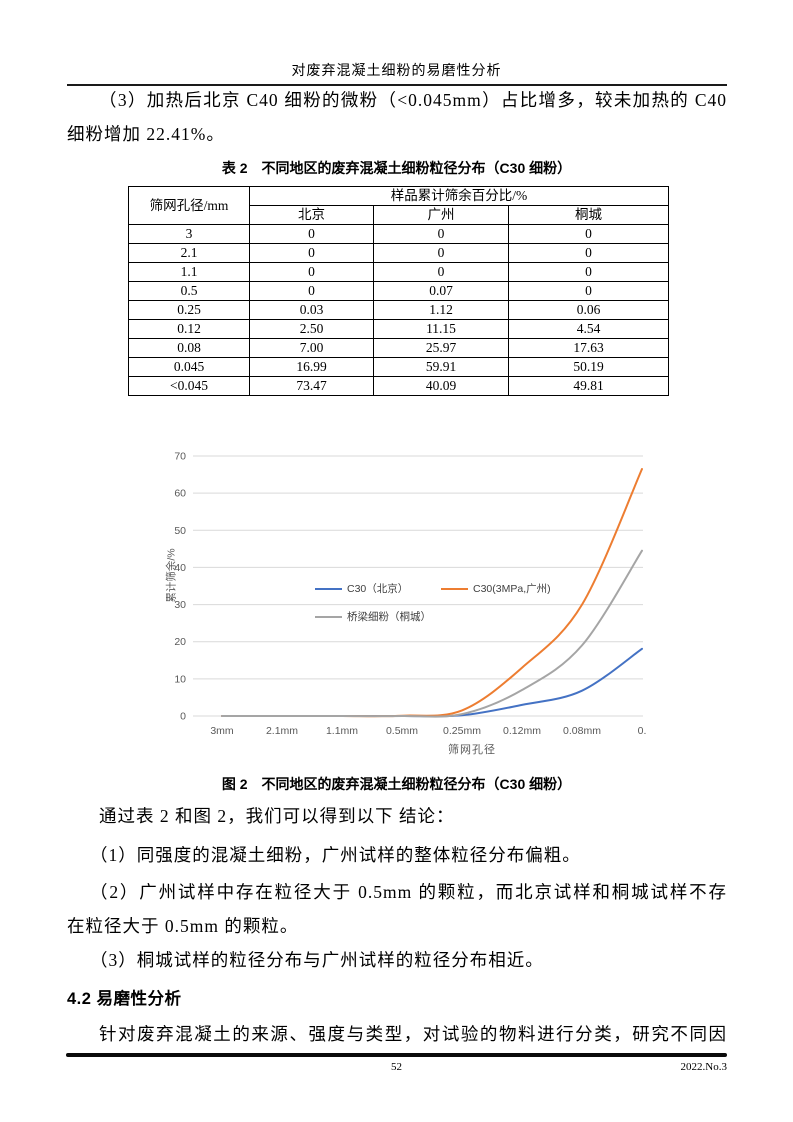 The image size is (793, 1122). I want to click on table-subheader-guangzhou: 广州, so click(441, 215).